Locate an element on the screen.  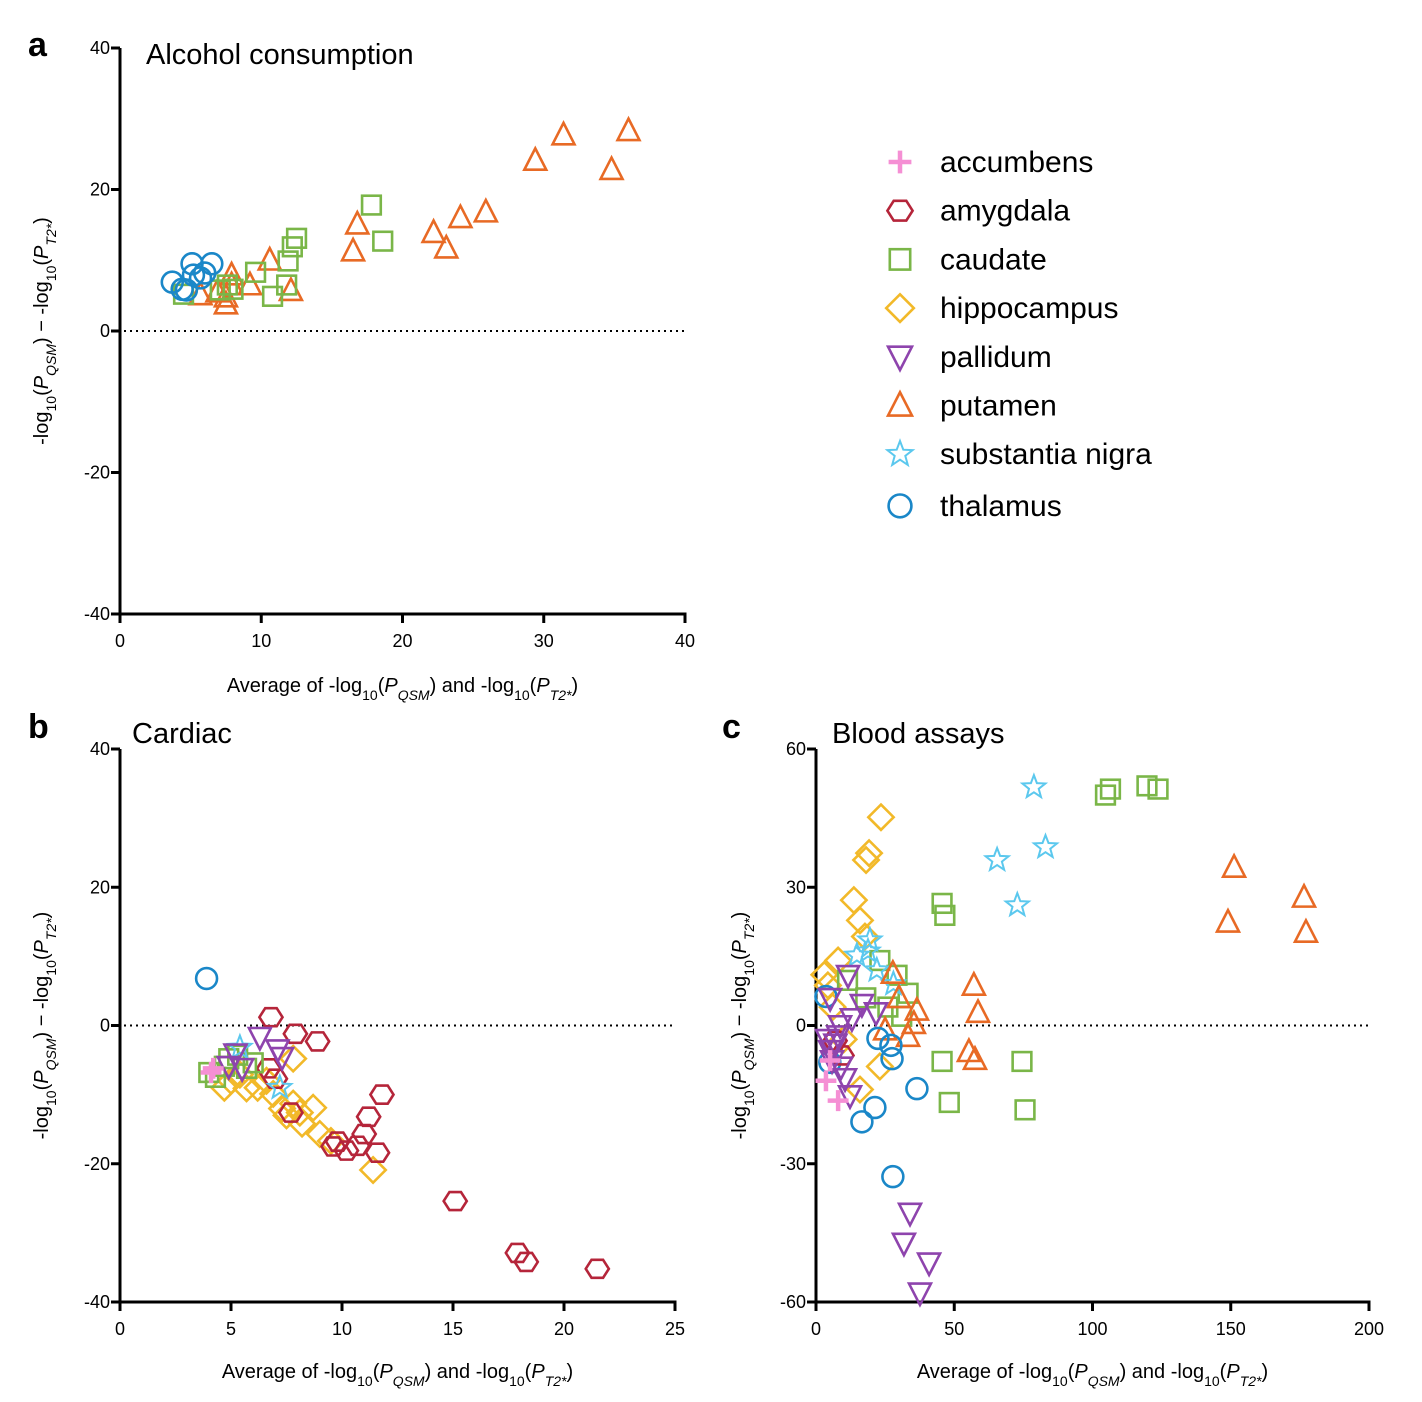
y-tick-label: 40 is located at coordinates (100, 749).